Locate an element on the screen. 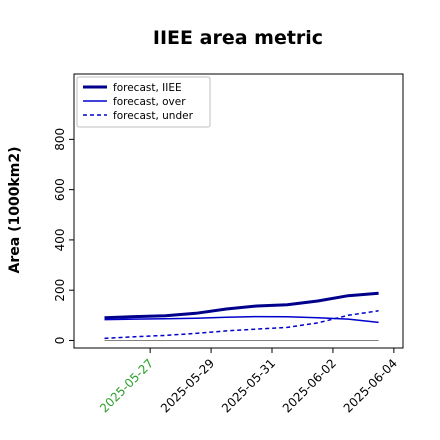 The width and height of the screenshot is (440, 440). x-tick-label: 2025-05-31 is located at coordinates (248, 385).